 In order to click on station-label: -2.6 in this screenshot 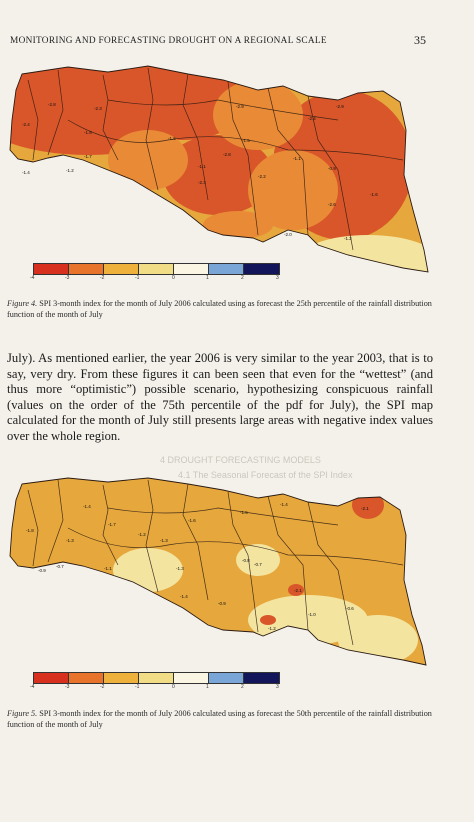, I will do `click(332, 204)`.